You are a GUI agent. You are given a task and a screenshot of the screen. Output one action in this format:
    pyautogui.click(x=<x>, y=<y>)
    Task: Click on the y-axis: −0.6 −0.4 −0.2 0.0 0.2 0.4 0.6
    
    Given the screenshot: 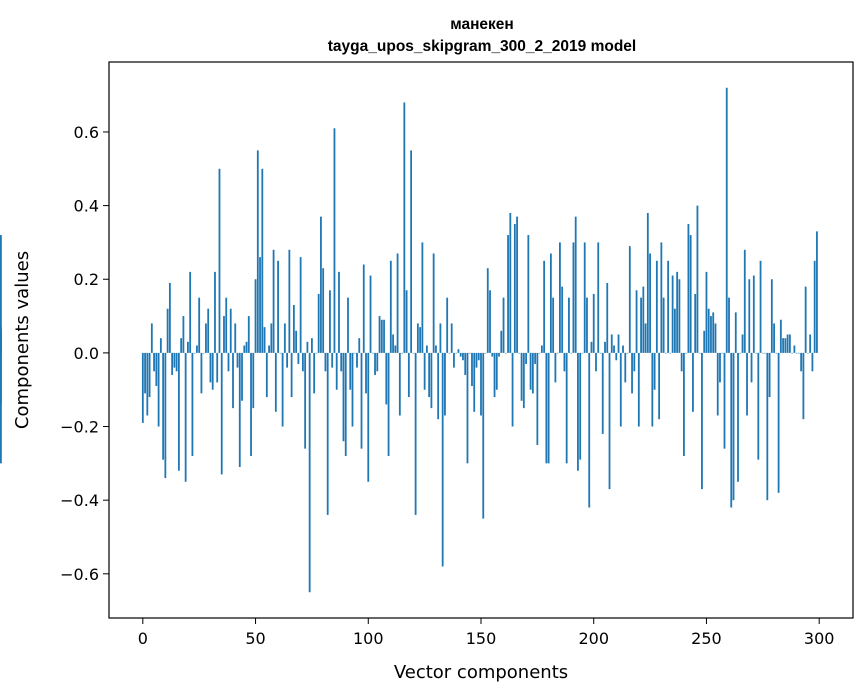 What is the action you would take?
    pyautogui.click(x=84, y=353)
    